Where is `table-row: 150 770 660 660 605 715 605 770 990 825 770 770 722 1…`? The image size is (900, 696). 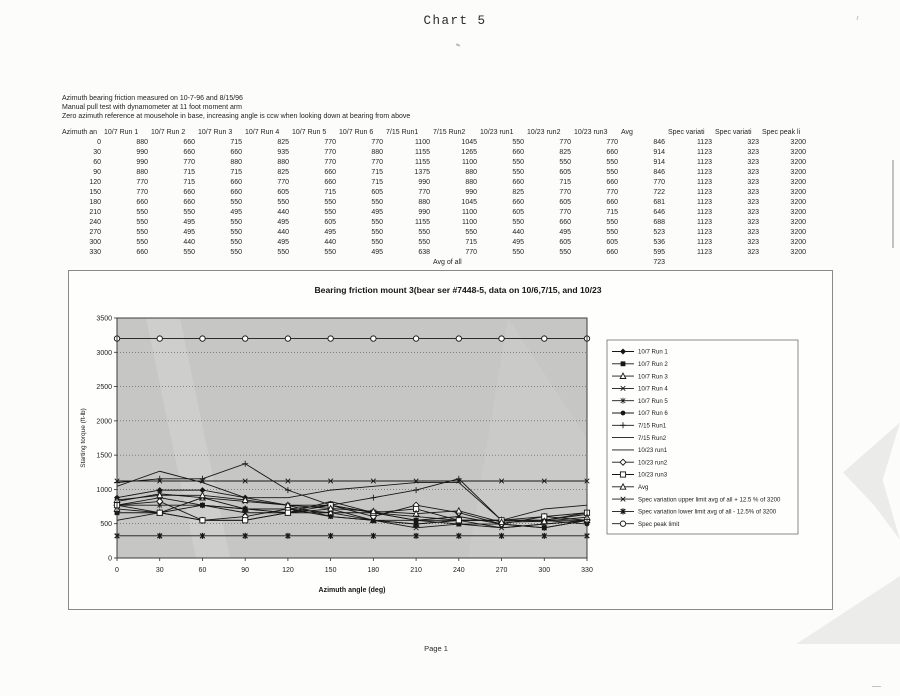 table-row: 150 770 660 660 605 715 605 770 990 825 770 770 722 1… is located at coordinates (435, 192).